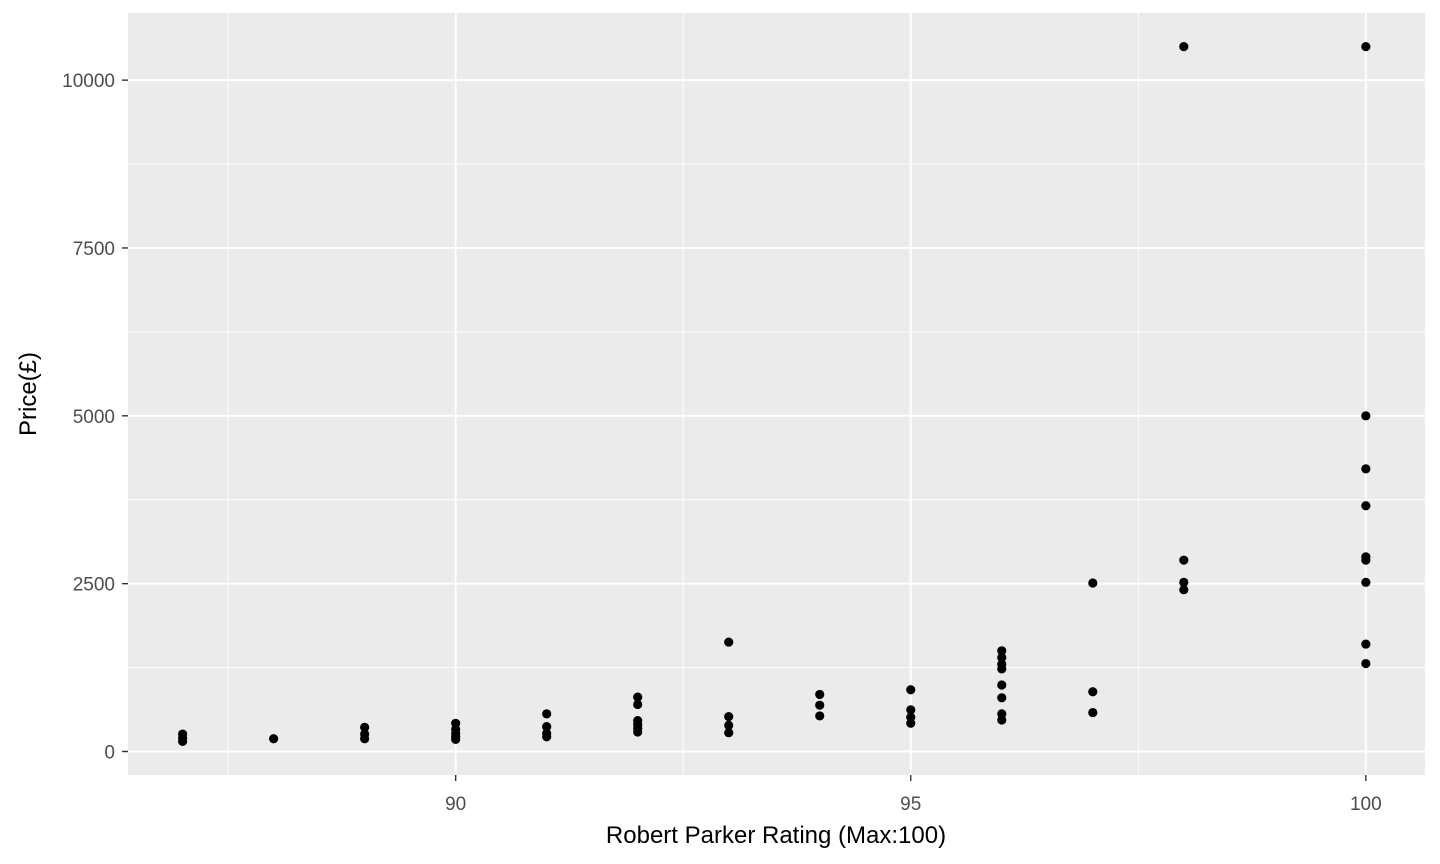  Describe the element at coordinates (28, 394) in the screenshot. I see `y-axis-title: Price(£)` at that location.